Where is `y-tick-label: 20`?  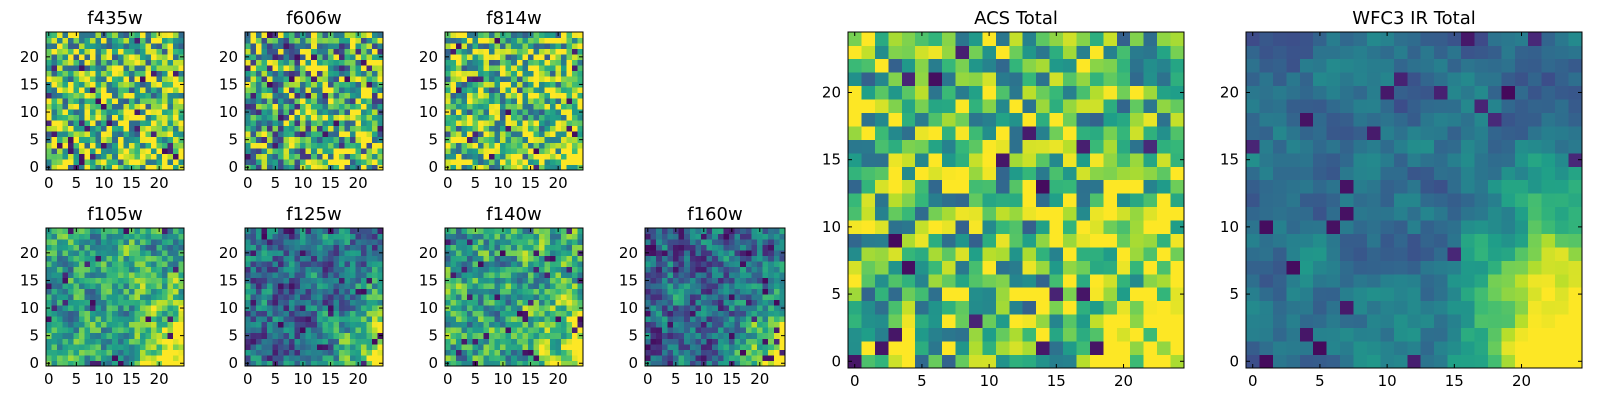 y-tick-label: 20 is located at coordinates (228, 57).